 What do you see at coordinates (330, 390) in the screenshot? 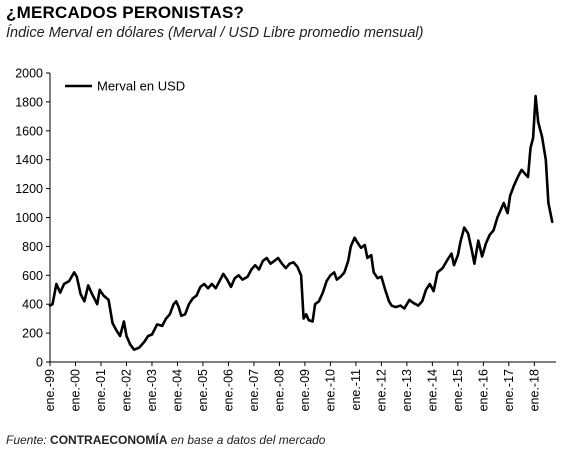
I see `x-tick-label: ene.-10` at bounding box center [330, 390].